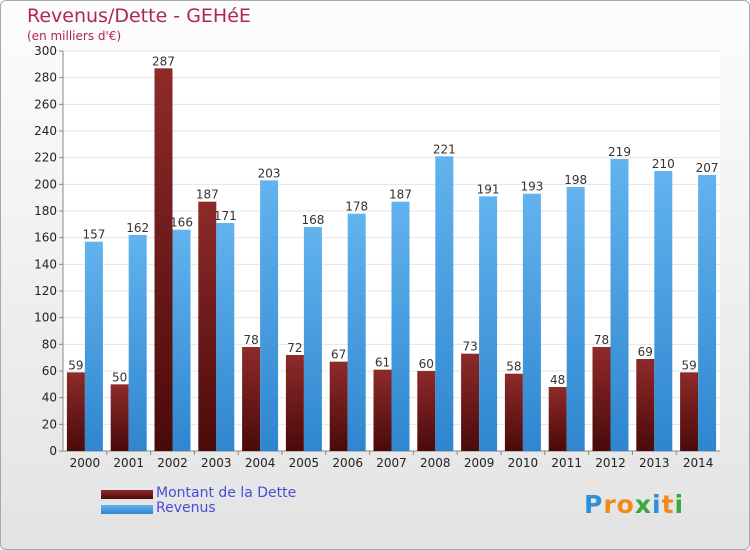  What do you see at coordinates (45, 104) in the screenshot?
I see `y-tick-label: 260` at bounding box center [45, 104].